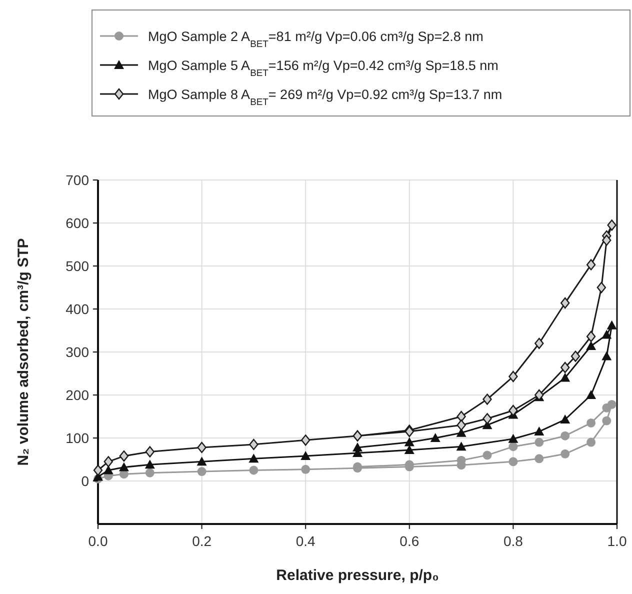  I want to click on x-tick-label: 0.4, so click(306, 541).